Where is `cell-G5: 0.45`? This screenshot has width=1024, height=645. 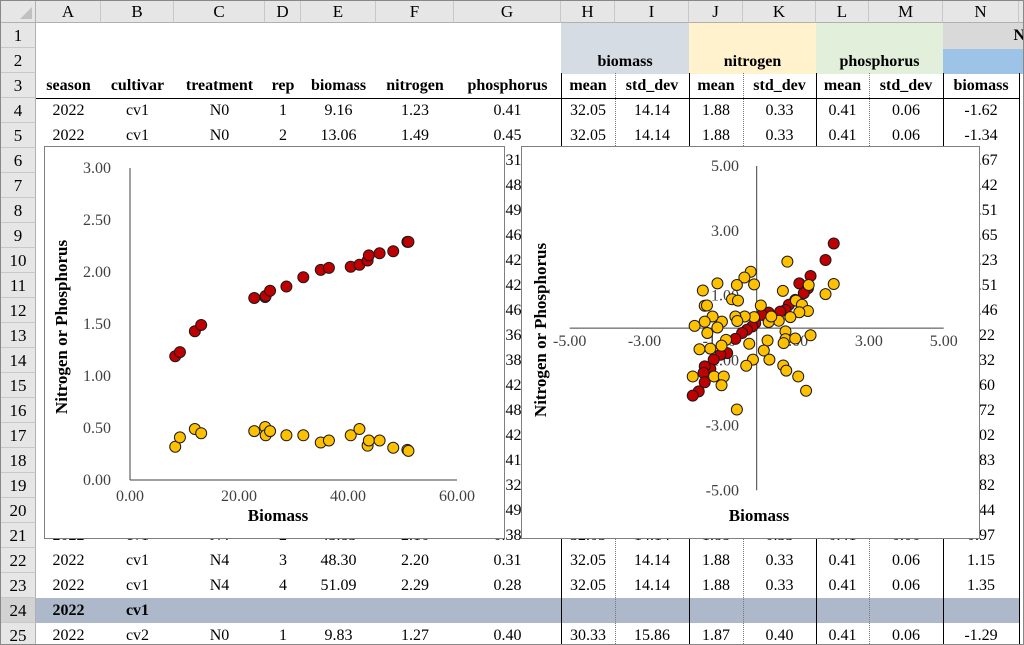
cell-G5: 0.45 is located at coordinates (507, 135).